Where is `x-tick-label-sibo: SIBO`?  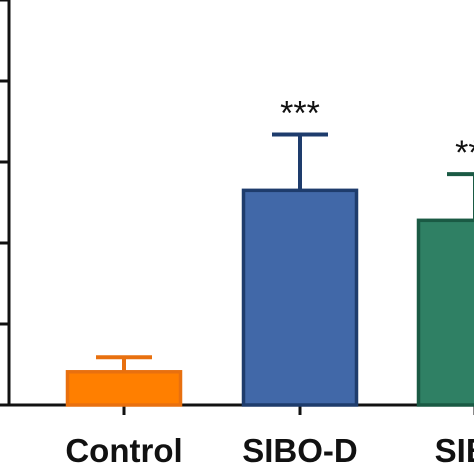
x-tick-label-sibo: SIBO is located at coordinates (454, 450).